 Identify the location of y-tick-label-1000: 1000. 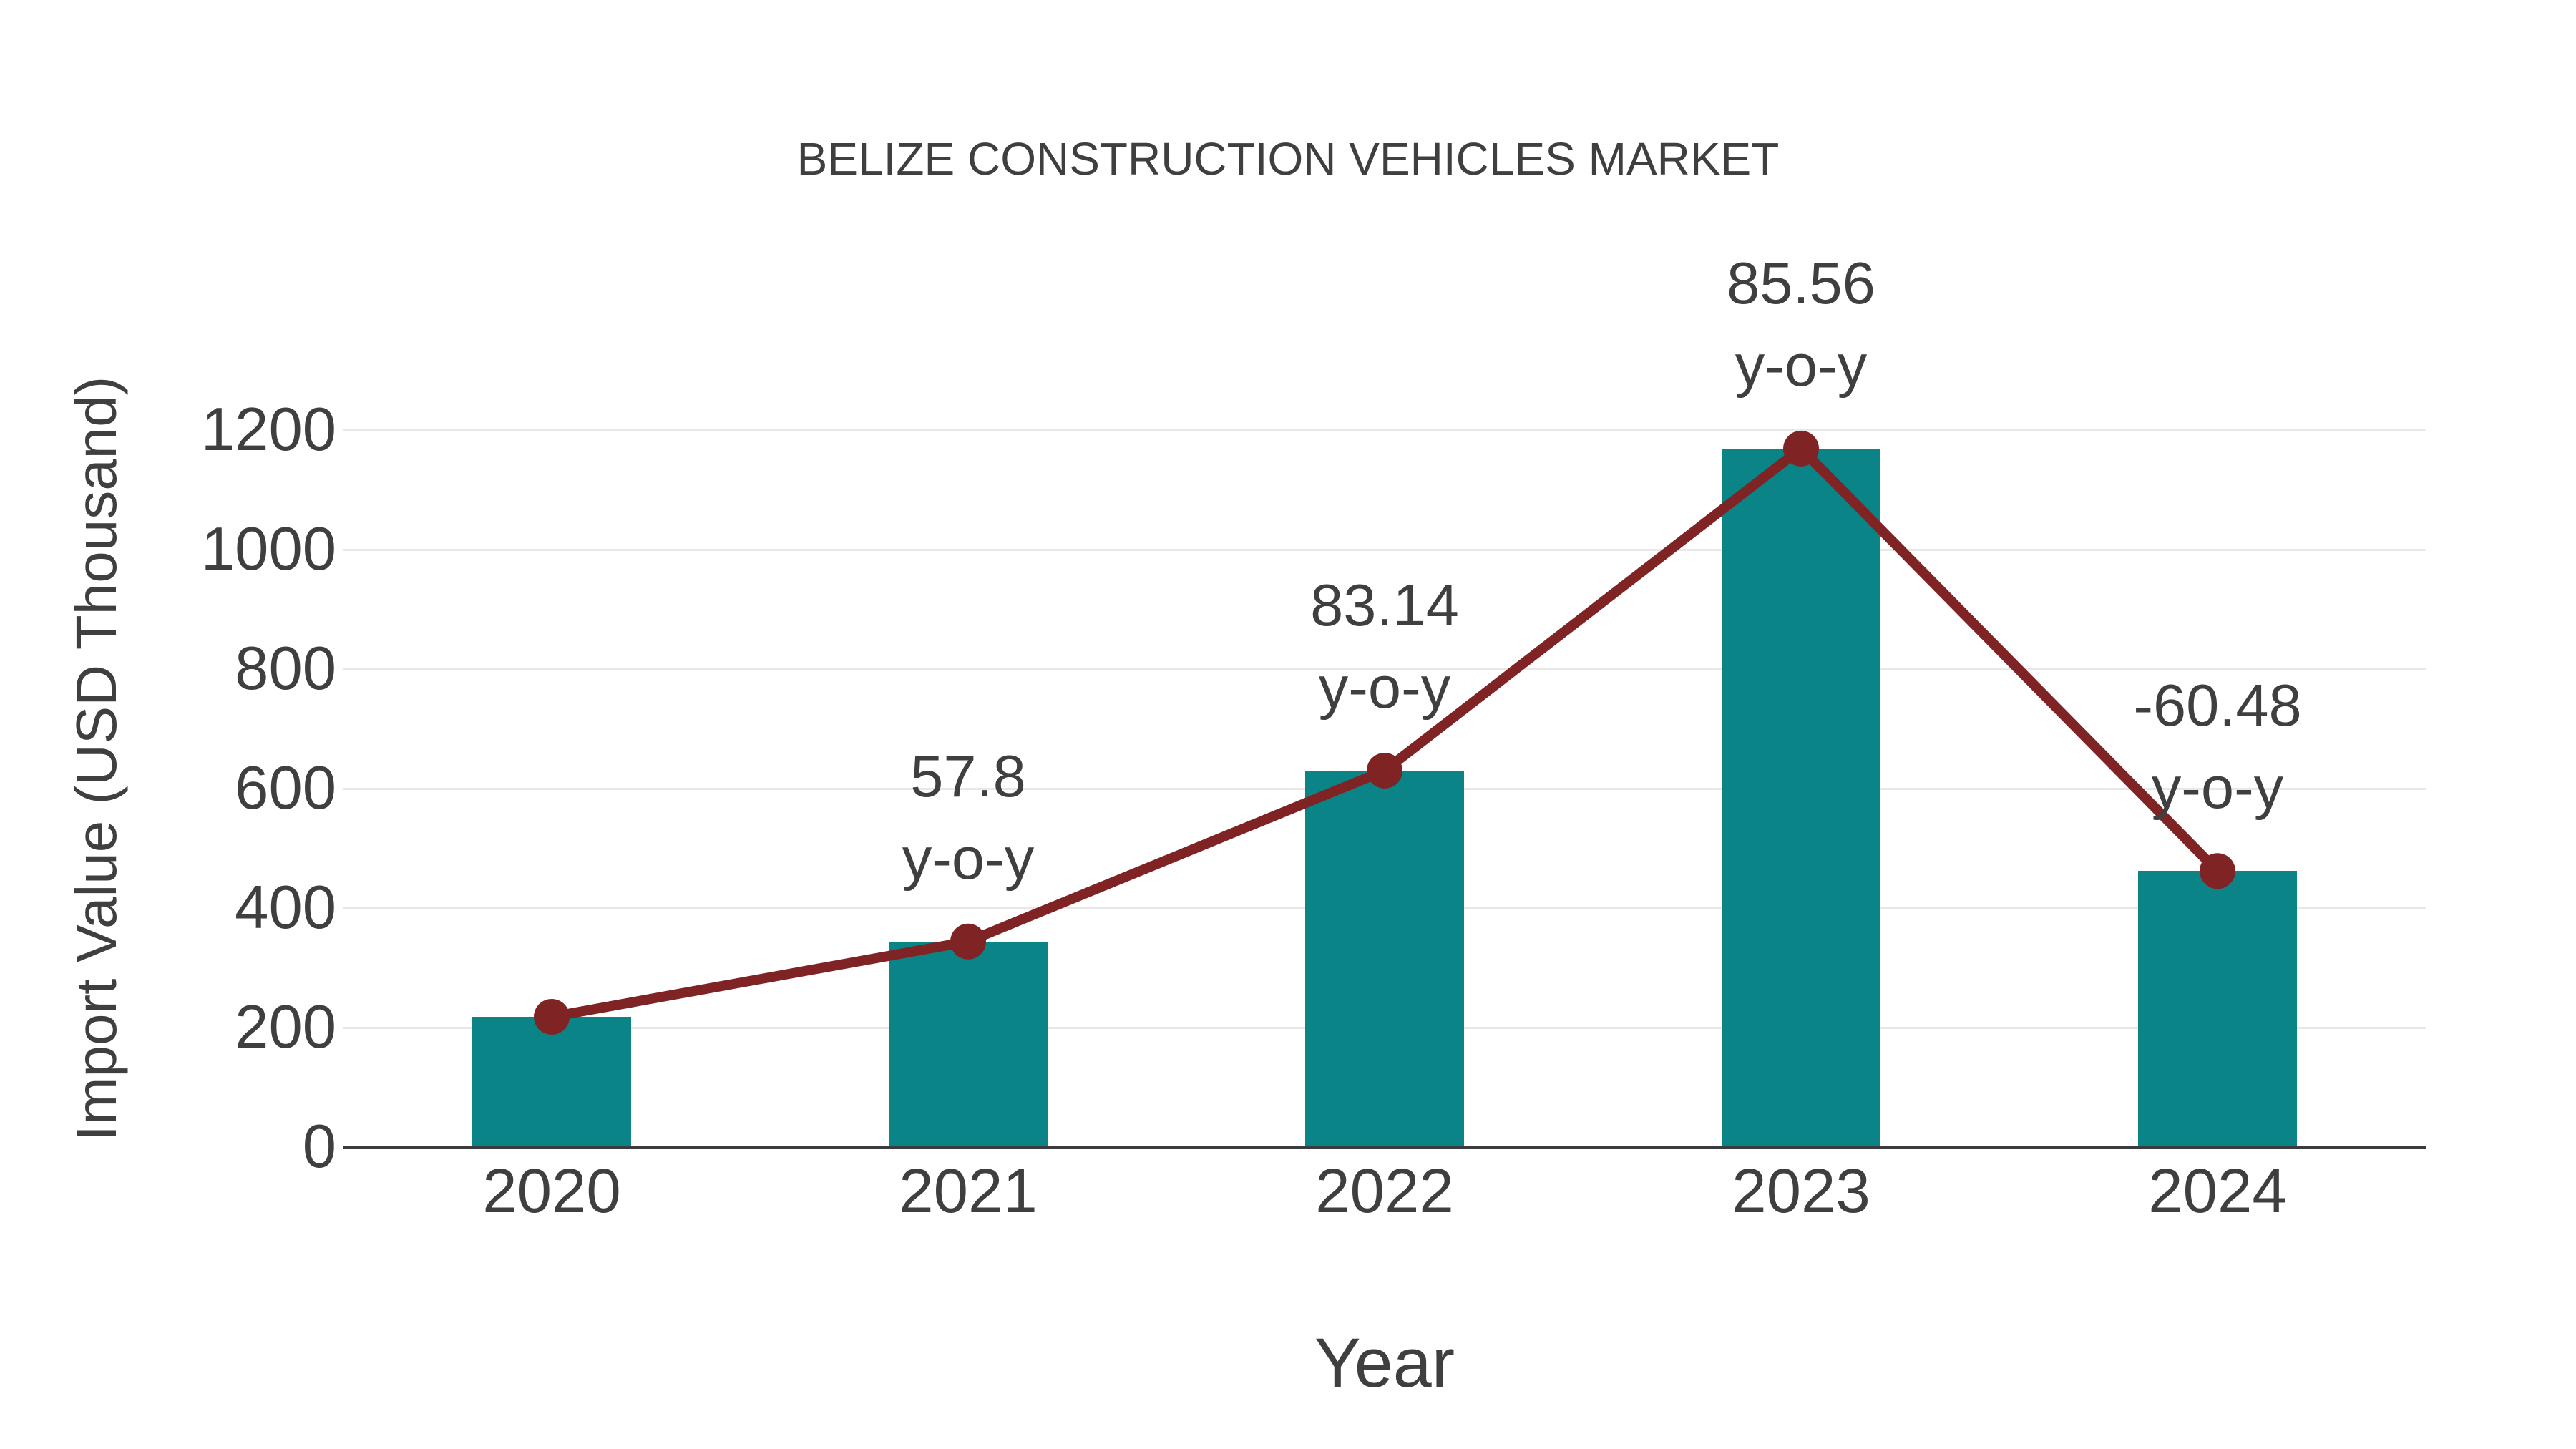
(268, 549).